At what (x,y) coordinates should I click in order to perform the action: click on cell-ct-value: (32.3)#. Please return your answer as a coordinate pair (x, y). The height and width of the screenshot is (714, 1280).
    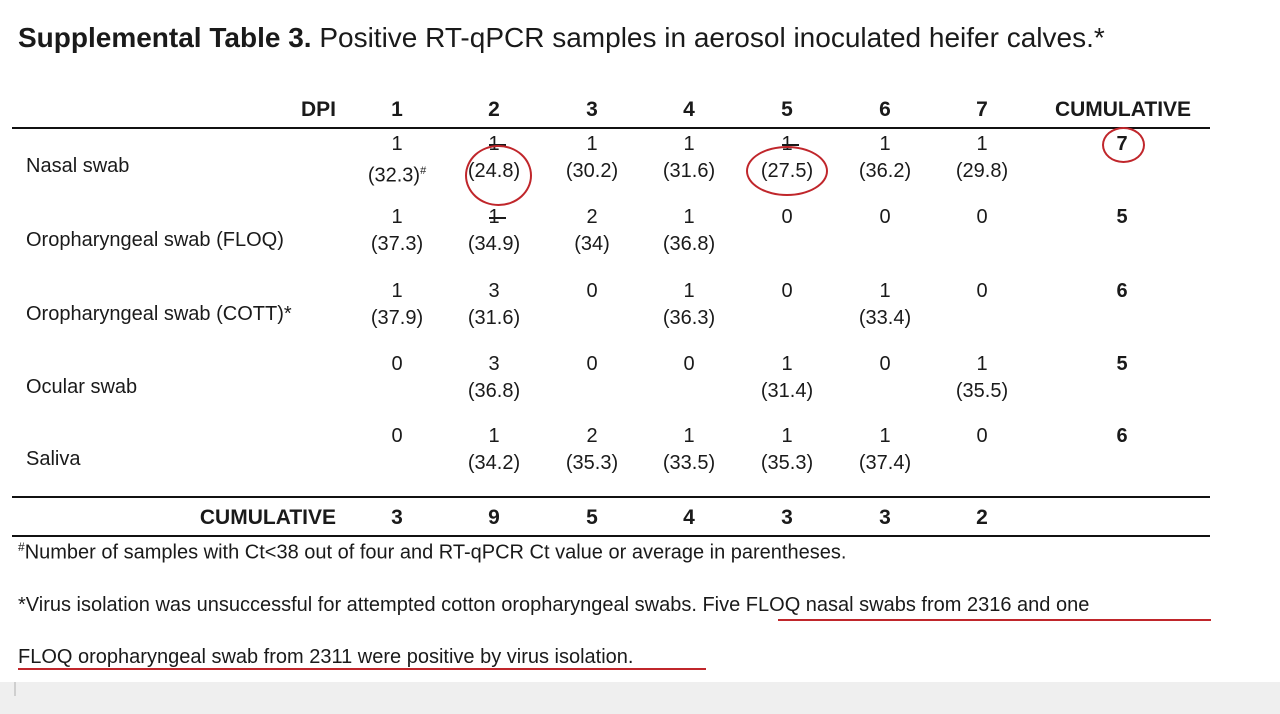
    Looking at the image, I should click on (397, 173).